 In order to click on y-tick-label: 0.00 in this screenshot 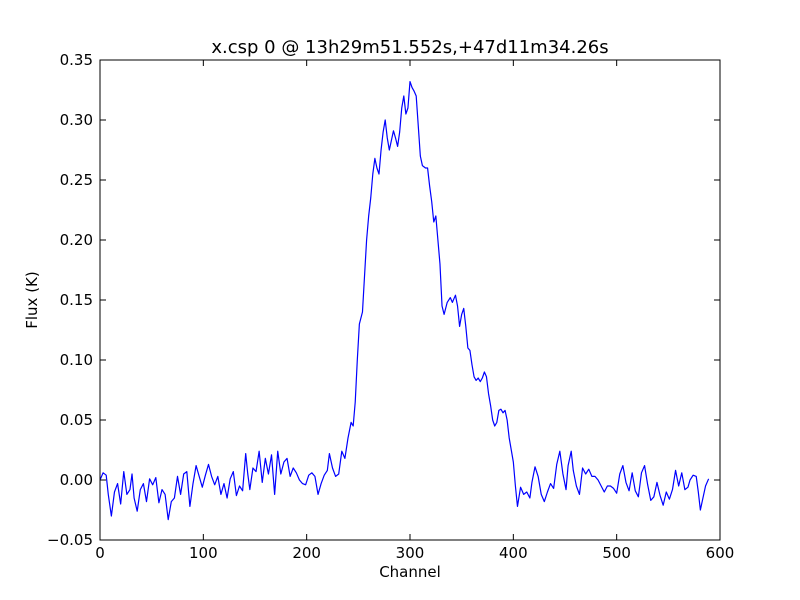, I will do `click(76, 480)`.